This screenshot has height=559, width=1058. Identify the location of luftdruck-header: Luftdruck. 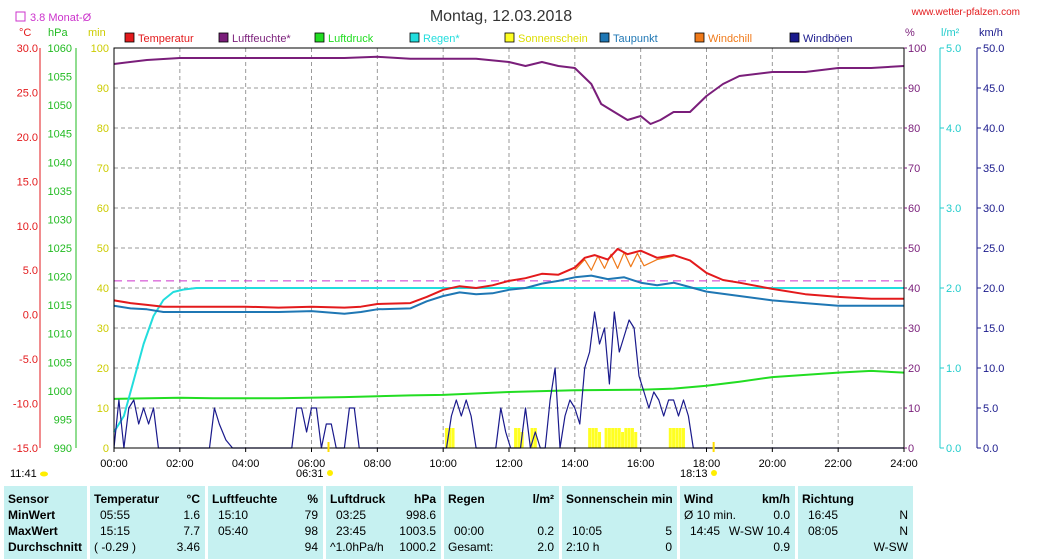
(358, 499).